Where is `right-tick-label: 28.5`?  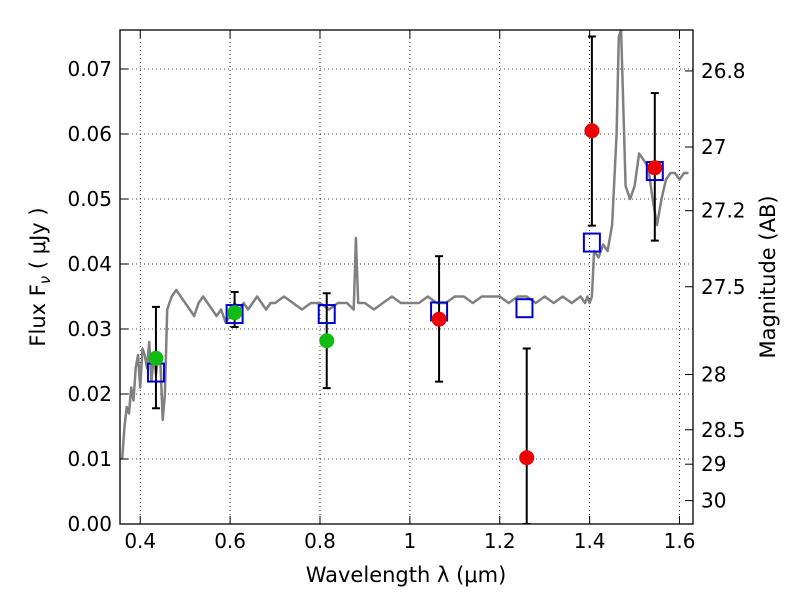
right-tick-label: 28.5 is located at coordinates (723, 430).